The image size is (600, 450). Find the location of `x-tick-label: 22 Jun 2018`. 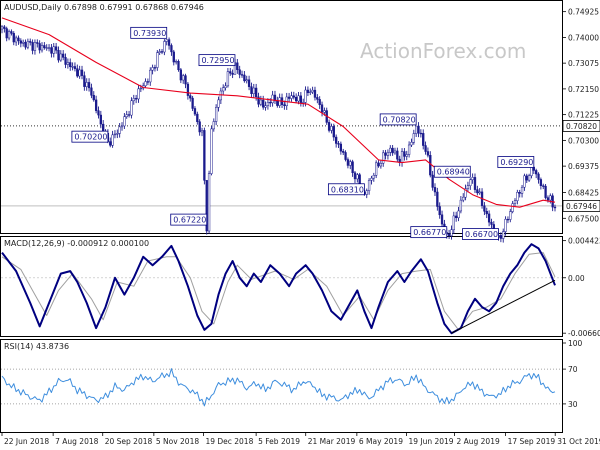

x-tick-label: 22 Jun 2018 is located at coordinates (26, 441).